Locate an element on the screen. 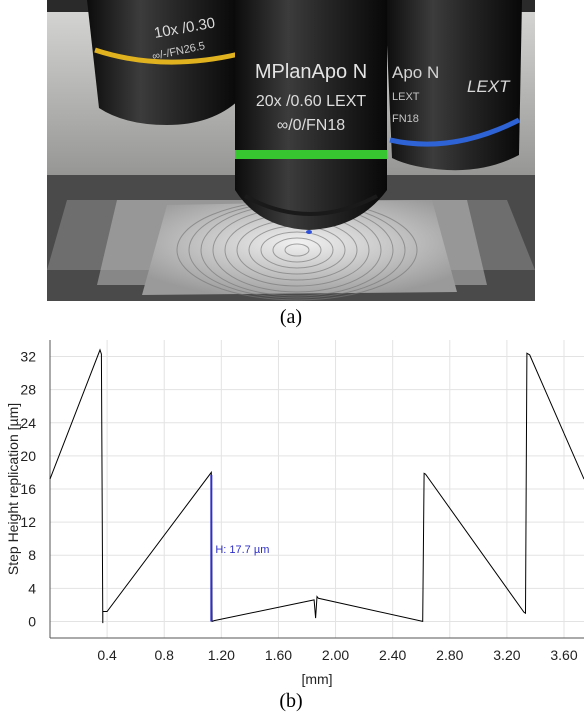 Image resolution: width=584 pixels, height=717 pixels. objective-center-line3: ∞/0/FN18 is located at coordinates (311, 125).